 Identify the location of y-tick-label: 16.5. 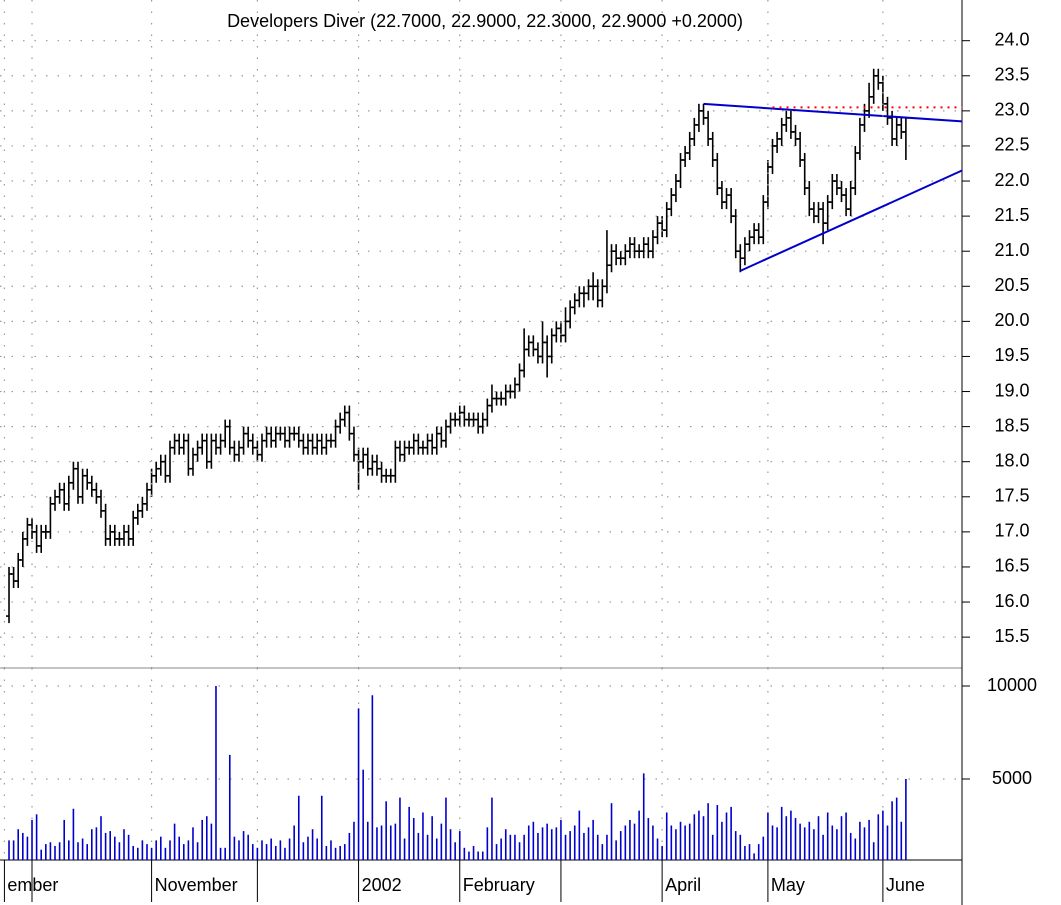
(1011, 566).